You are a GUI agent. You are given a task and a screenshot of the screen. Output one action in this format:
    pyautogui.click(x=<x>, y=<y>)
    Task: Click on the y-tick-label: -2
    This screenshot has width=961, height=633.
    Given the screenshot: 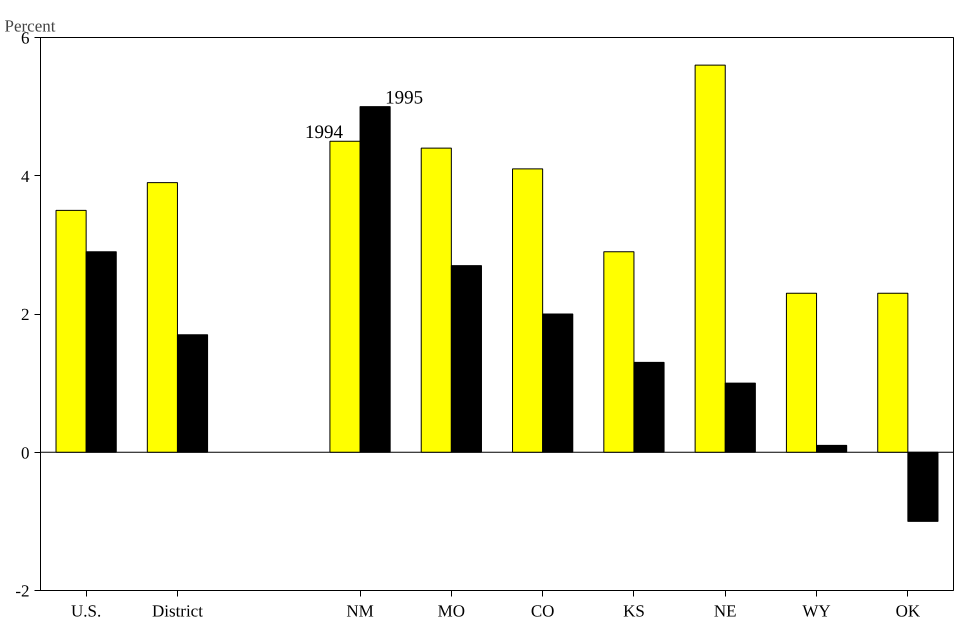 What is the action you would take?
    pyautogui.click(x=22, y=591)
    